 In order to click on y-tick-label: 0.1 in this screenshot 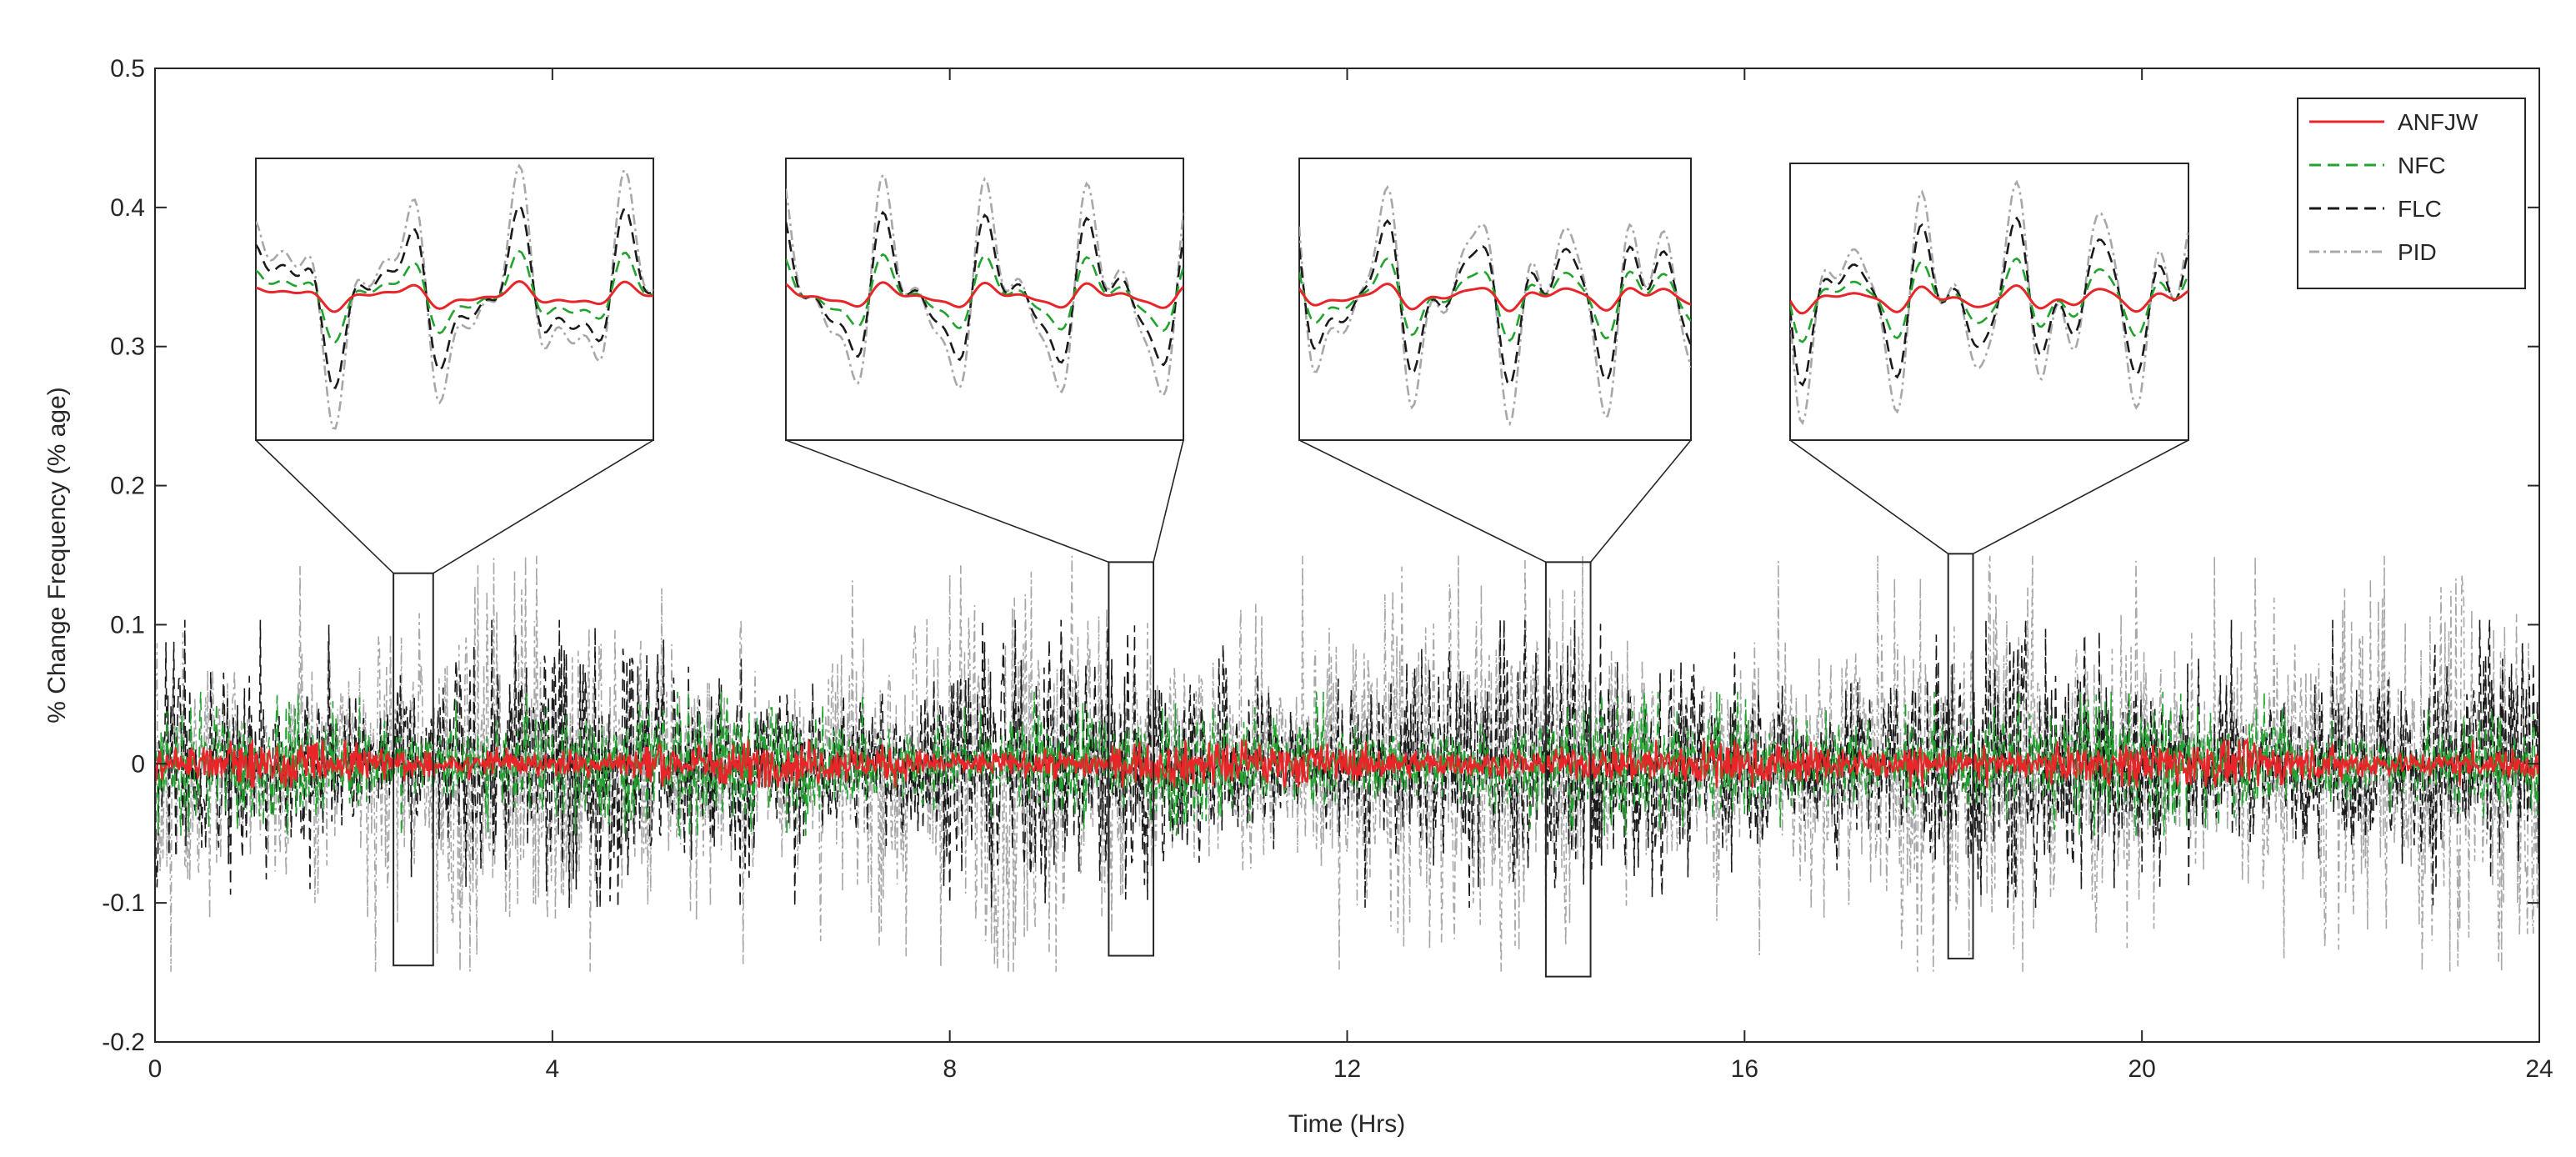, I will do `click(128, 625)`.